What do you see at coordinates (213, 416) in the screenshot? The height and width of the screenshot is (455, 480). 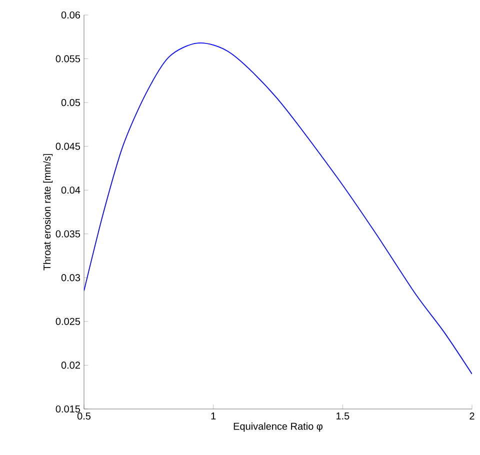 I see `x-tick-label: 1` at bounding box center [213, 416].